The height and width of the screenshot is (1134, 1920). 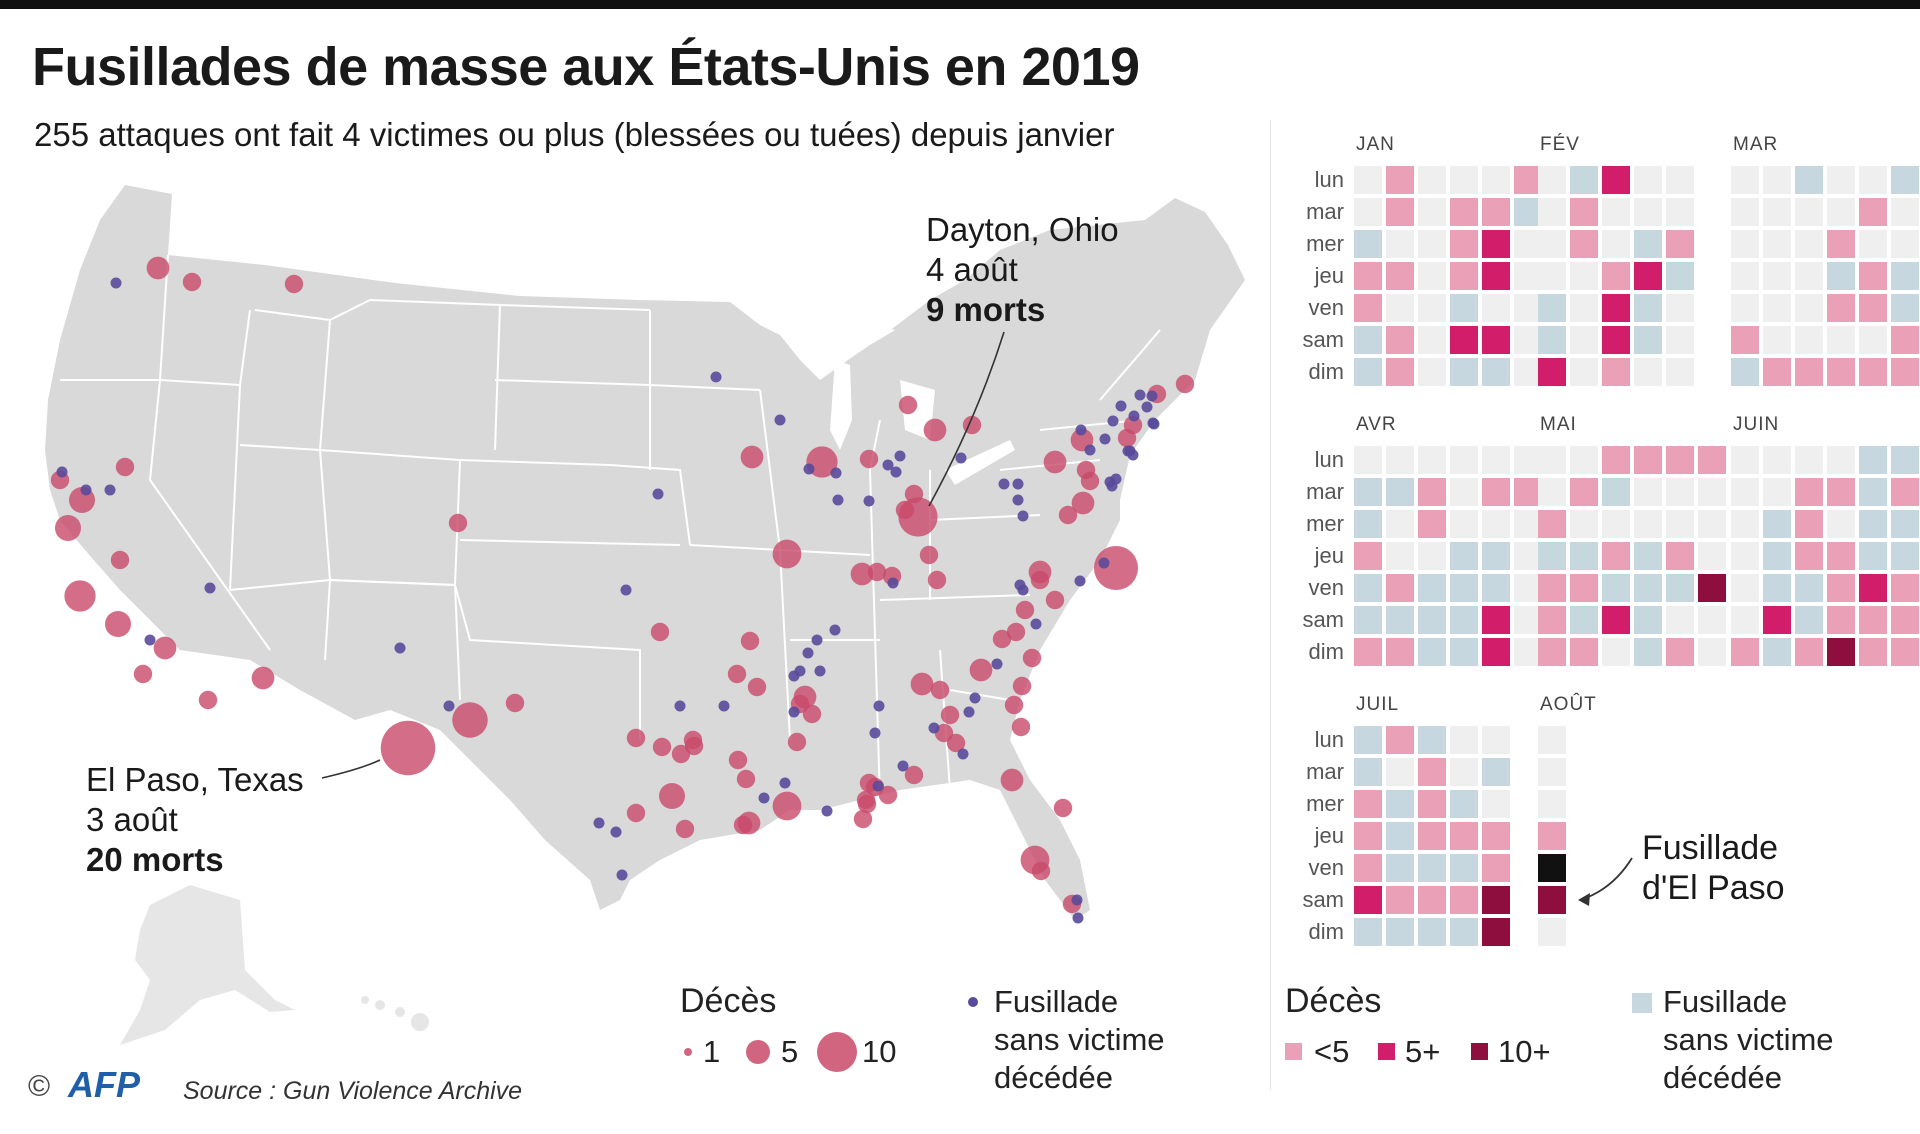 What do you see at coordinates (1748, 1039) in the screenshot?
I see `calendar-legend-no-death-line2: sans victime` at bounding box center [1748, 1039].